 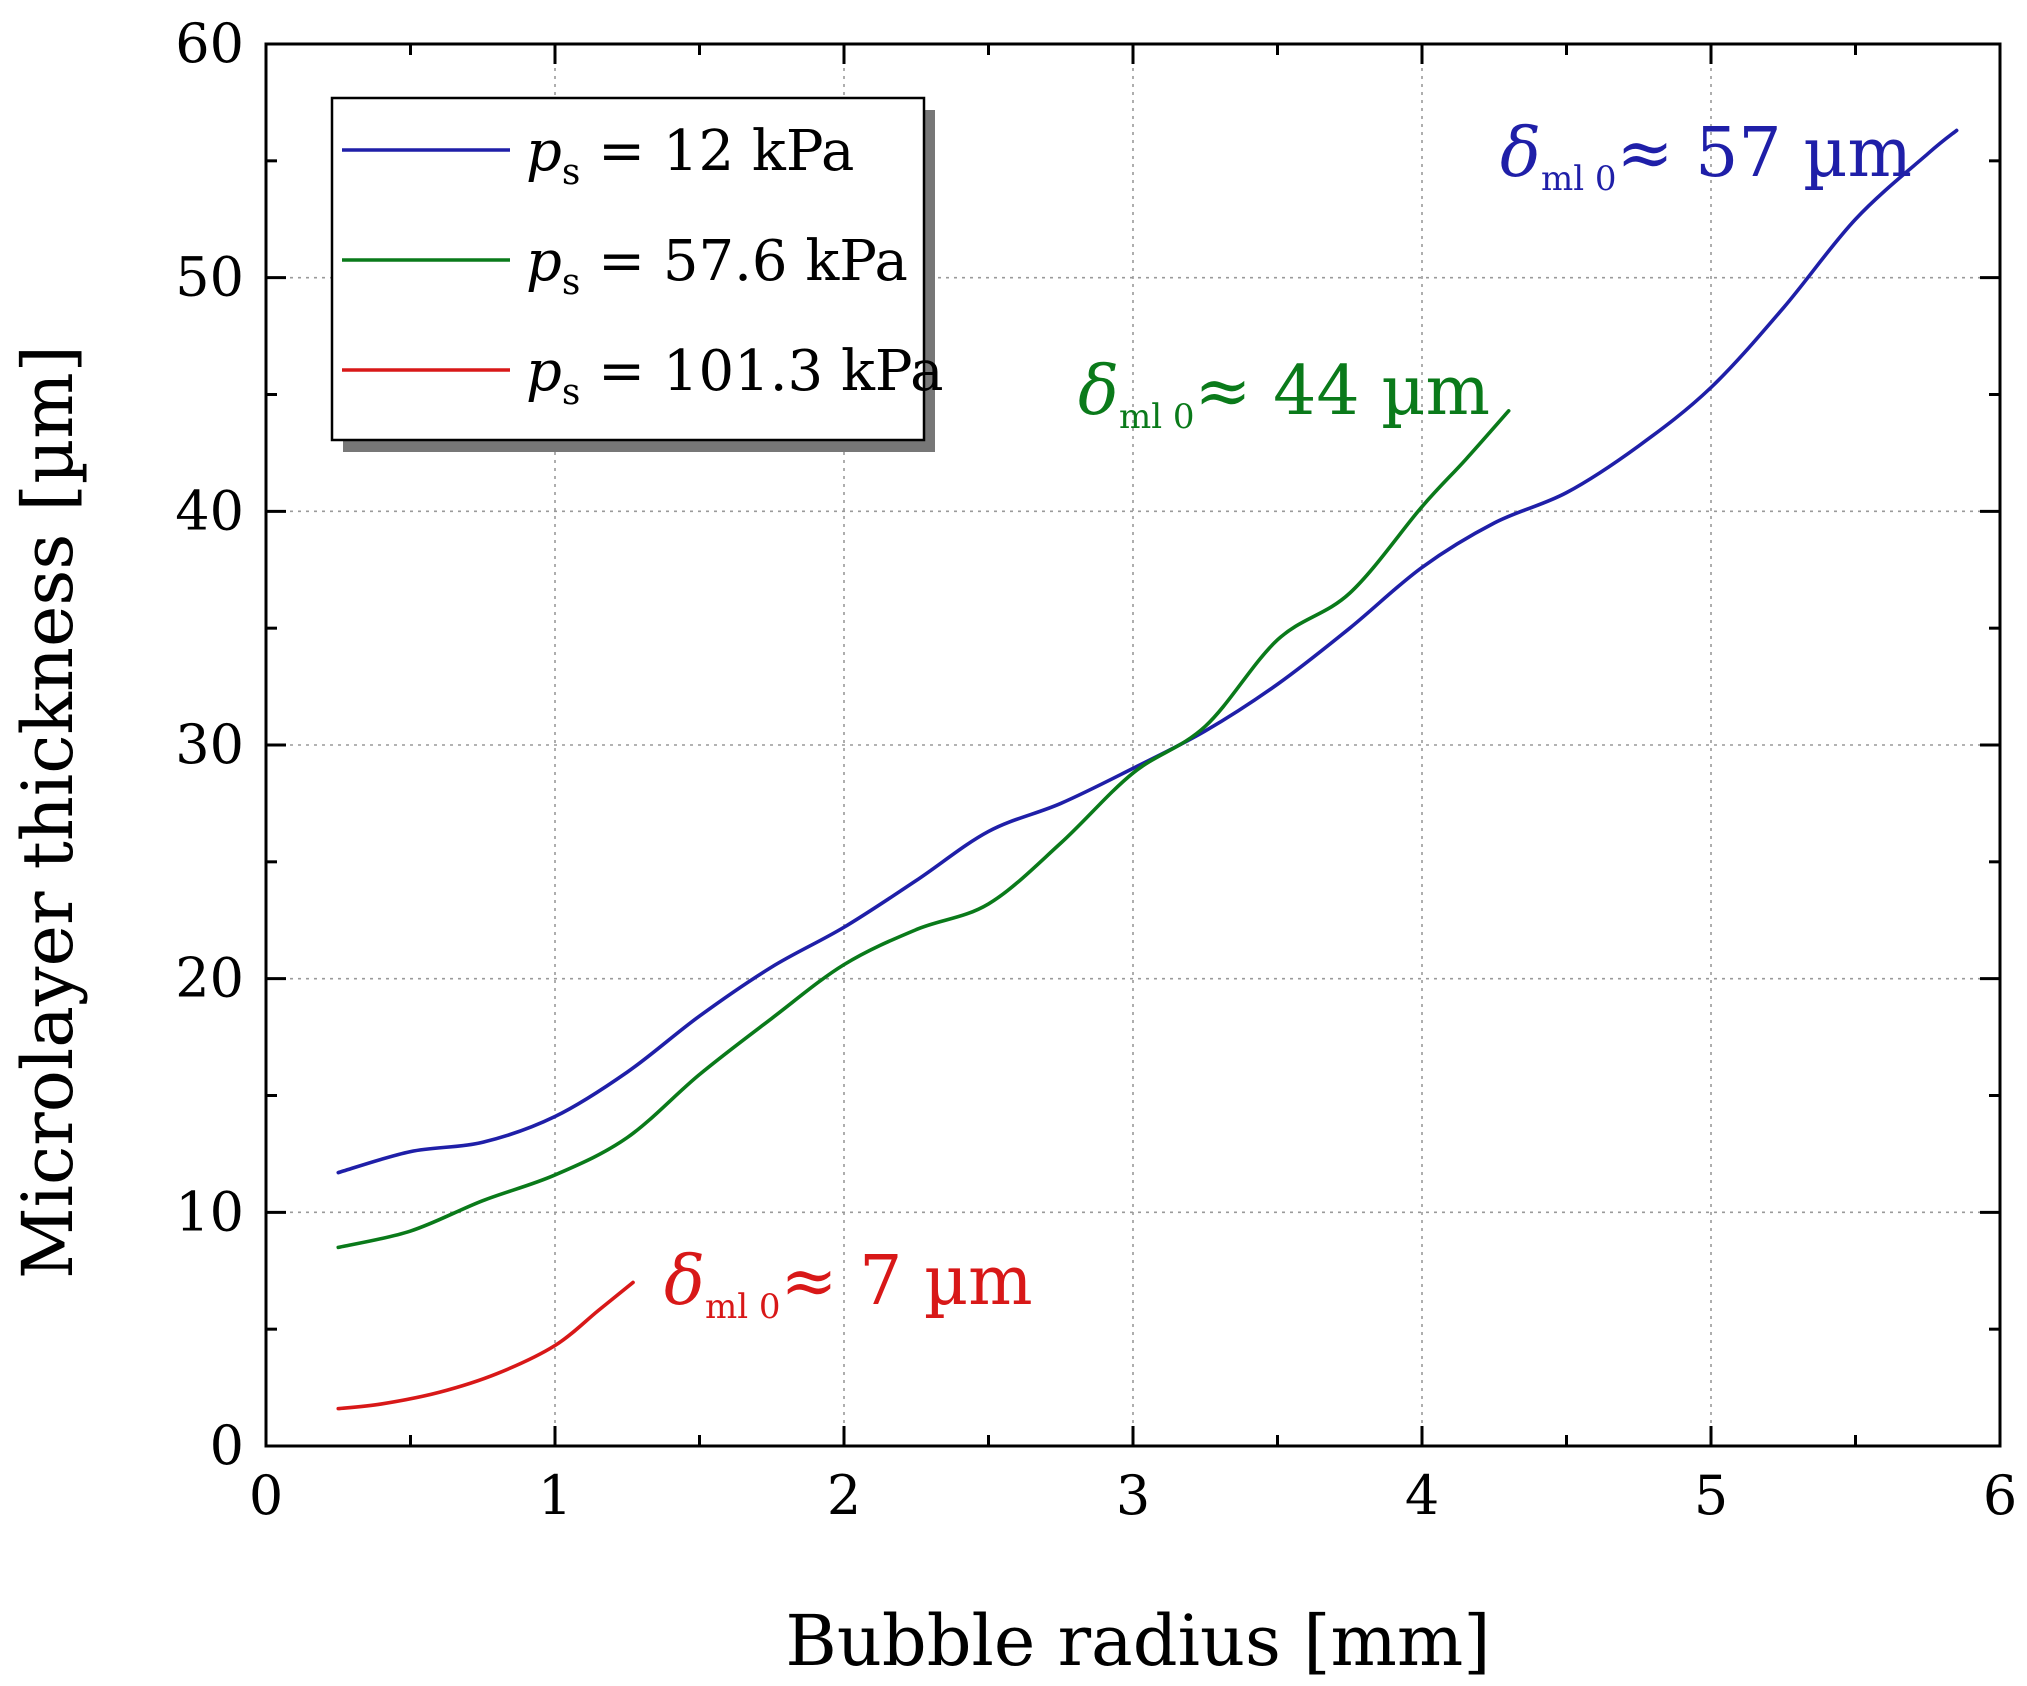 I want to click on x-tick-label: 0, so click(x=266, y=1495).